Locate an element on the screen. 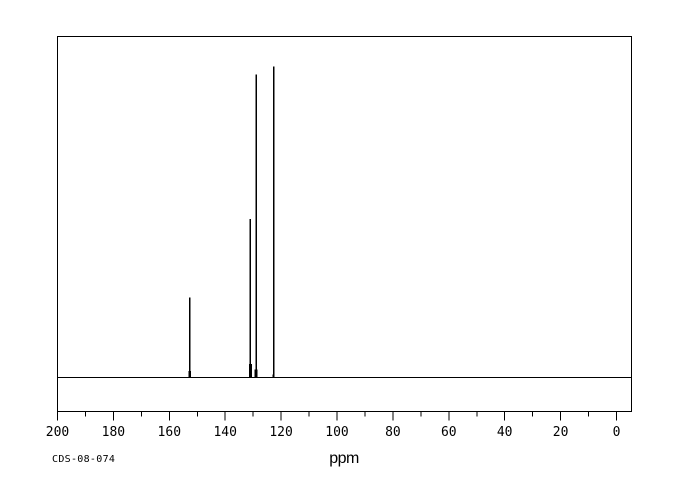 This screenshot has width=680, height=500. x-axis-tick-label: 100 is located at coordinates (336, 432).